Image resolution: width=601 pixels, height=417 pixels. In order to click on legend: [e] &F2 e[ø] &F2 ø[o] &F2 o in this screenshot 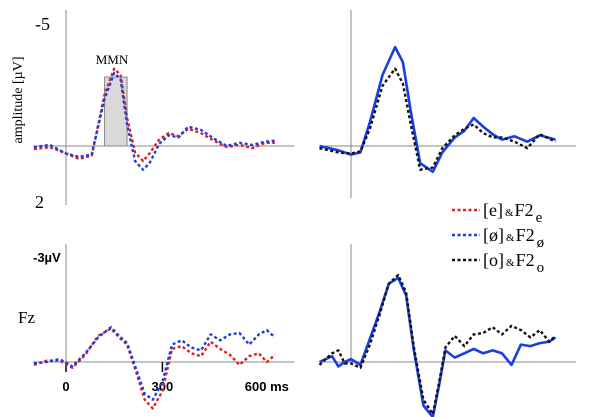, I will do `click(498, 238)`.